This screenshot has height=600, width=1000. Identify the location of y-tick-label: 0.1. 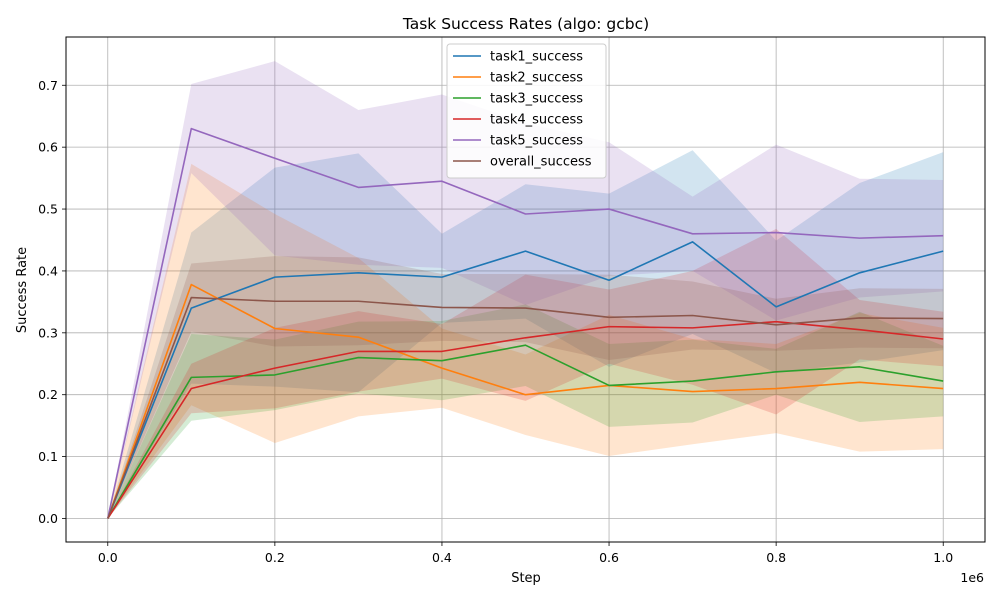
(48, 456).